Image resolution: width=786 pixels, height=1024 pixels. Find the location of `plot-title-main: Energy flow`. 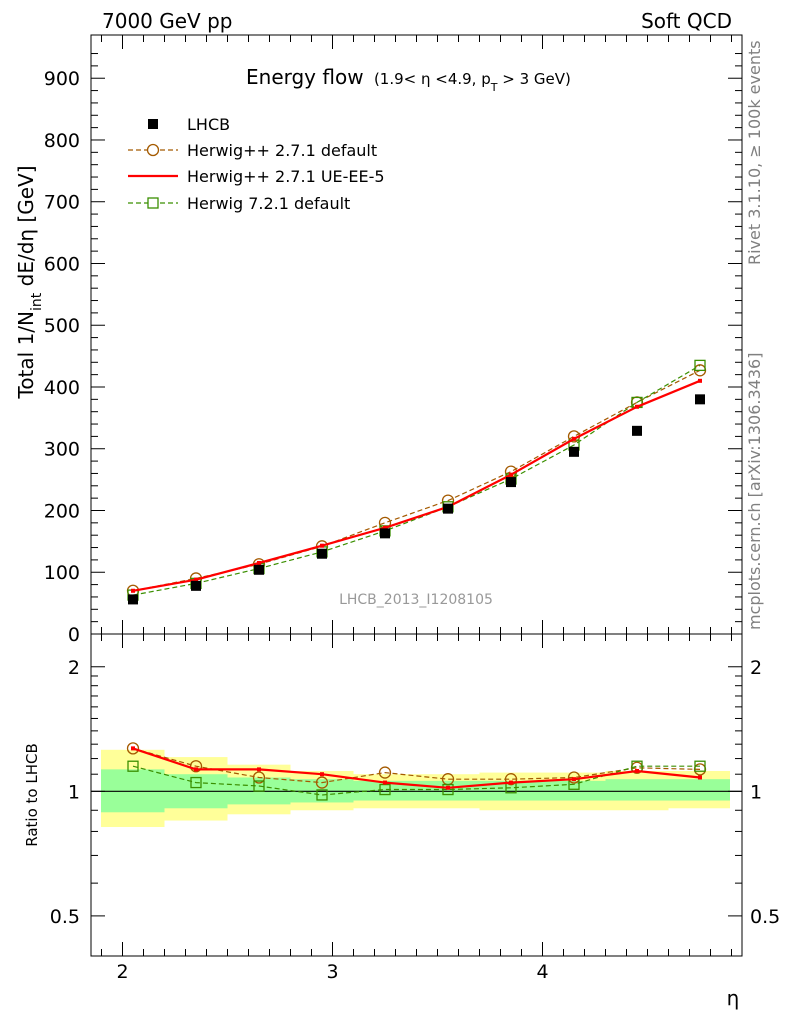

plot-title-main: Energy flow is located at coordinates (305, 77).